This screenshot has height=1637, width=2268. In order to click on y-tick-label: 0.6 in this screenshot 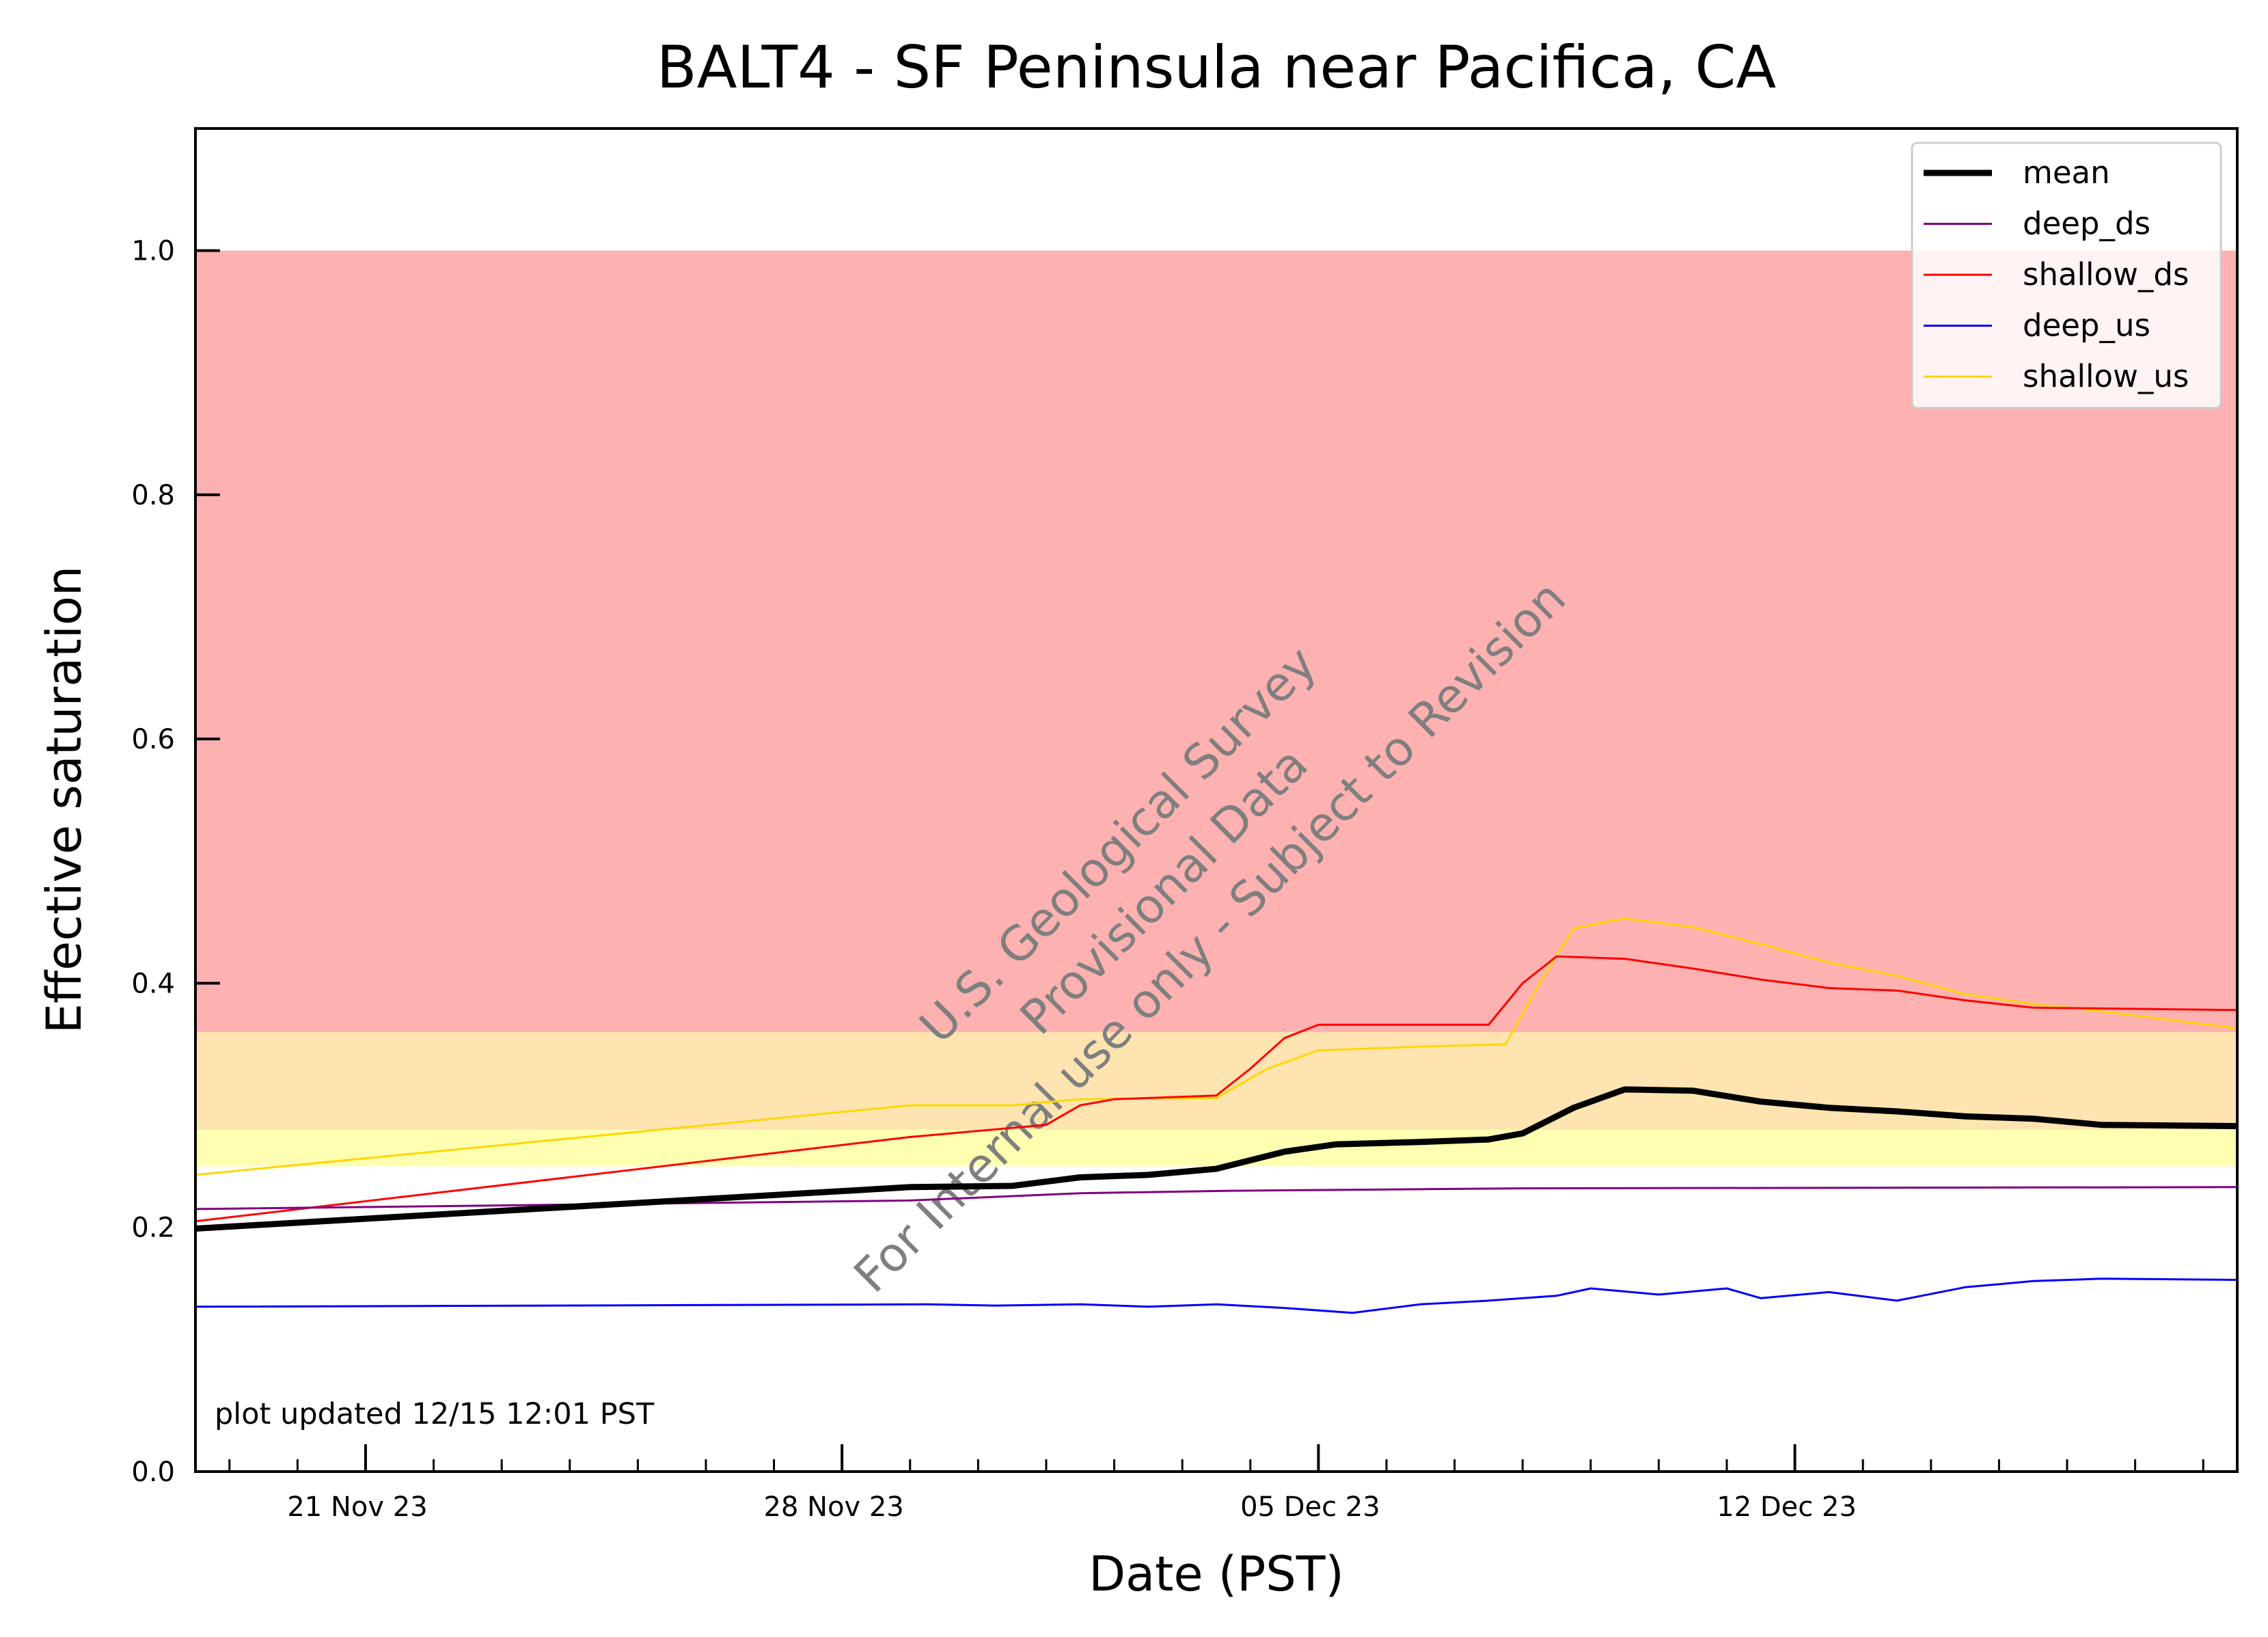, I will do `click(153, 739)`.